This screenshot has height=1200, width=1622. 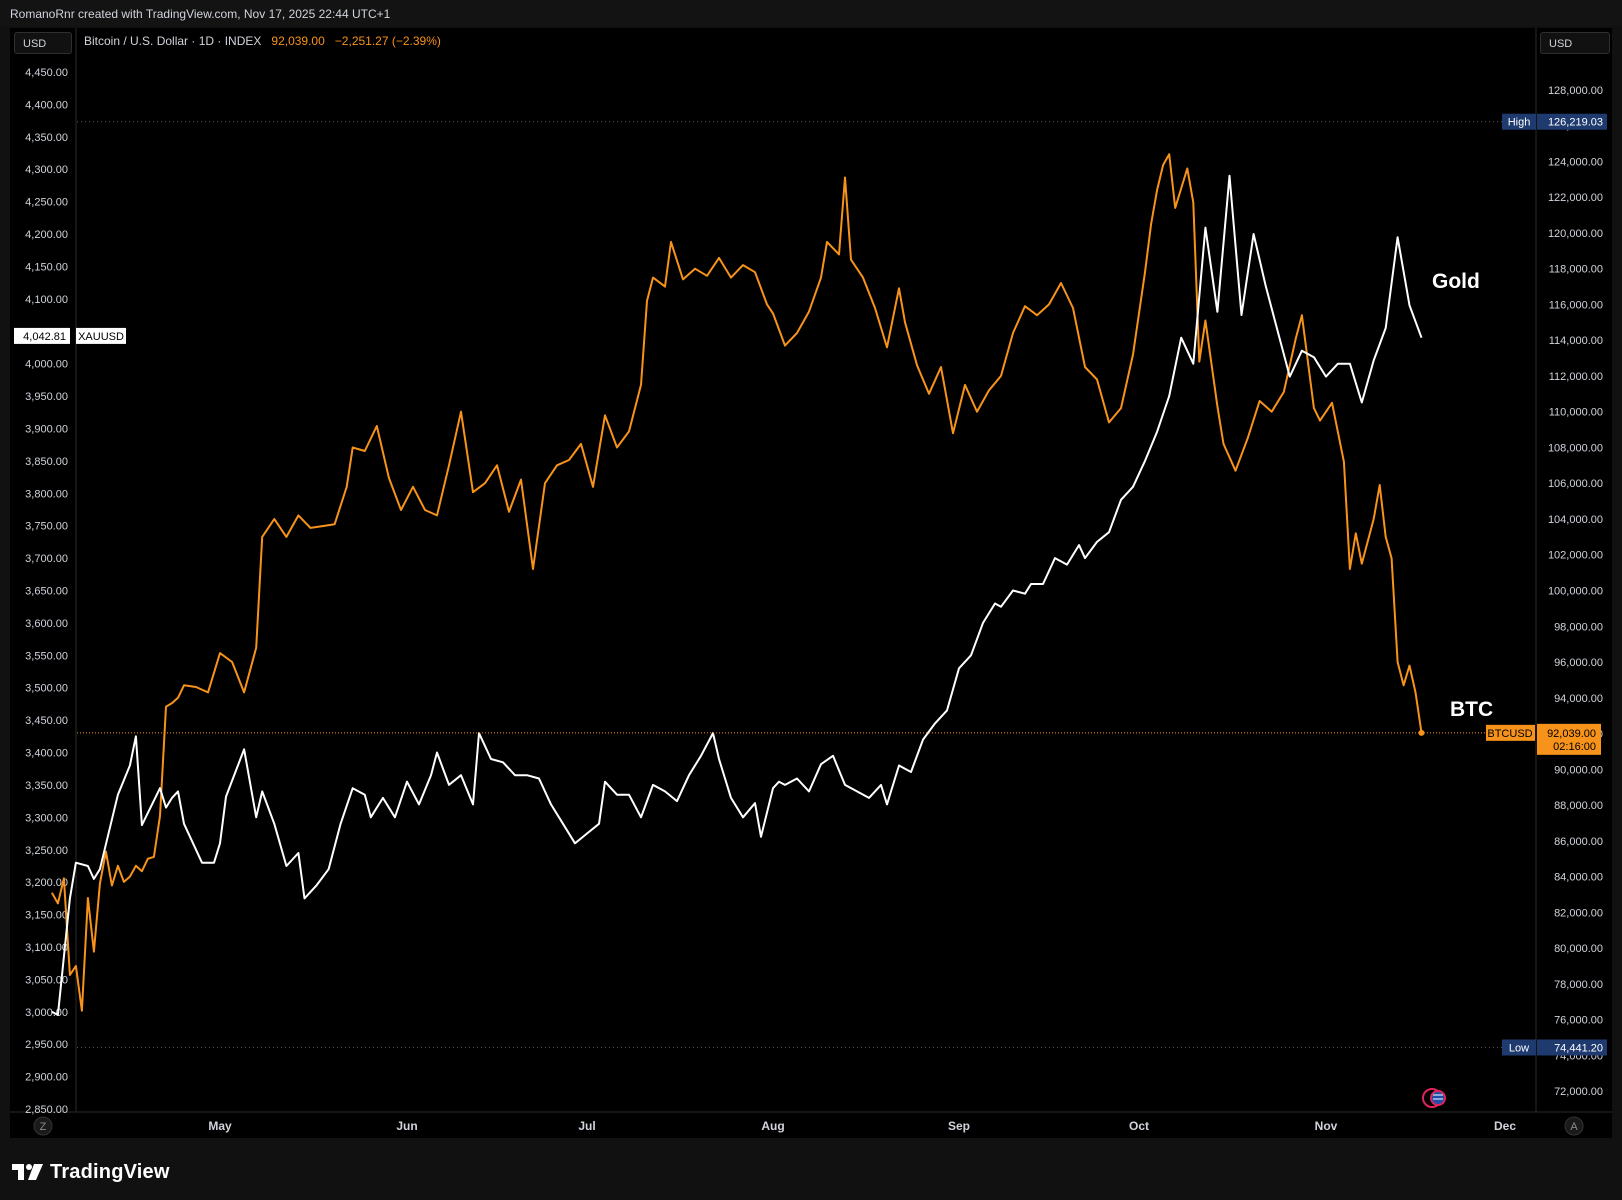 What do you see at coordinates (46, 721) in the screenshot?
I see `left-axis-tick-label: 3,450.00` at bounding box center [46, 721].